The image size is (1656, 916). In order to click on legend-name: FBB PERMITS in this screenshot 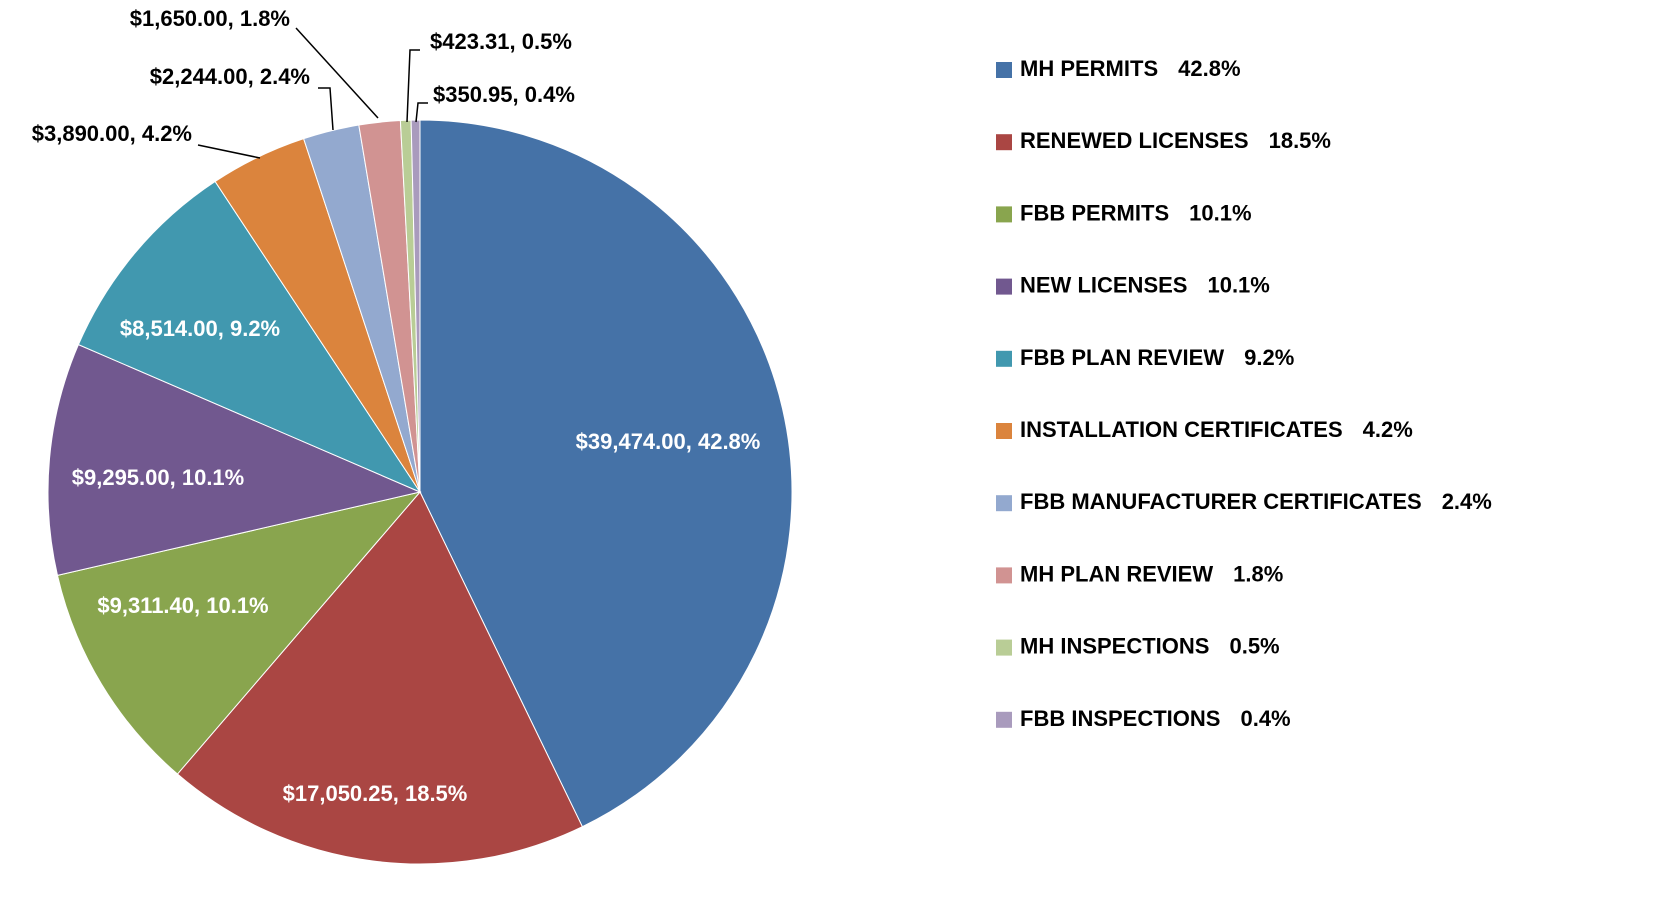, I will do `click(1094, 212)`.